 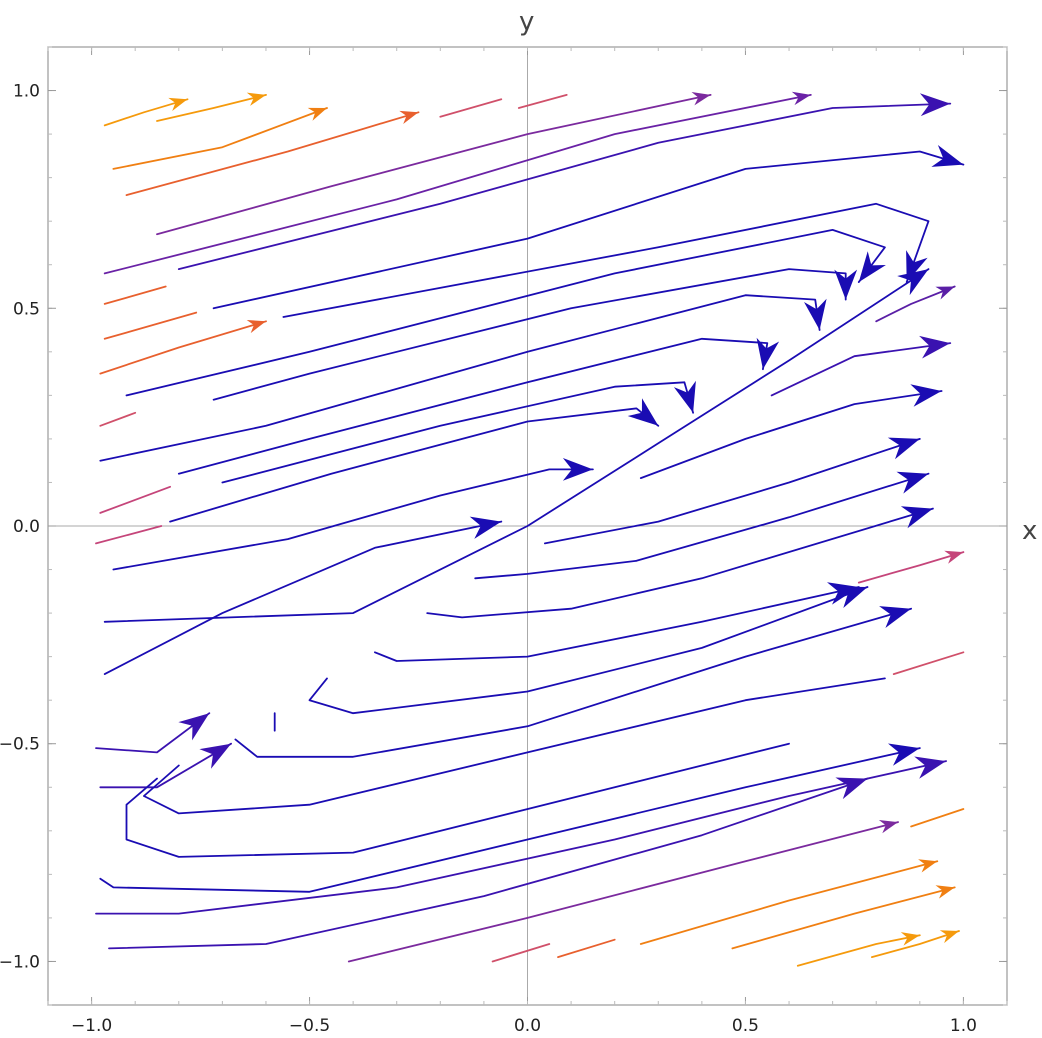 I want to click on x-tick-label: 1.0, so click(x=963, y=1026).